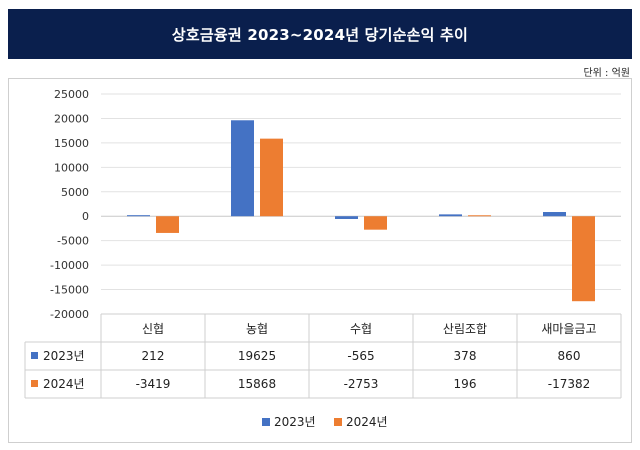  Describe the element at coordinates (71, 94) in the screenshot. I see `y-tick-label: 25000` at that location.